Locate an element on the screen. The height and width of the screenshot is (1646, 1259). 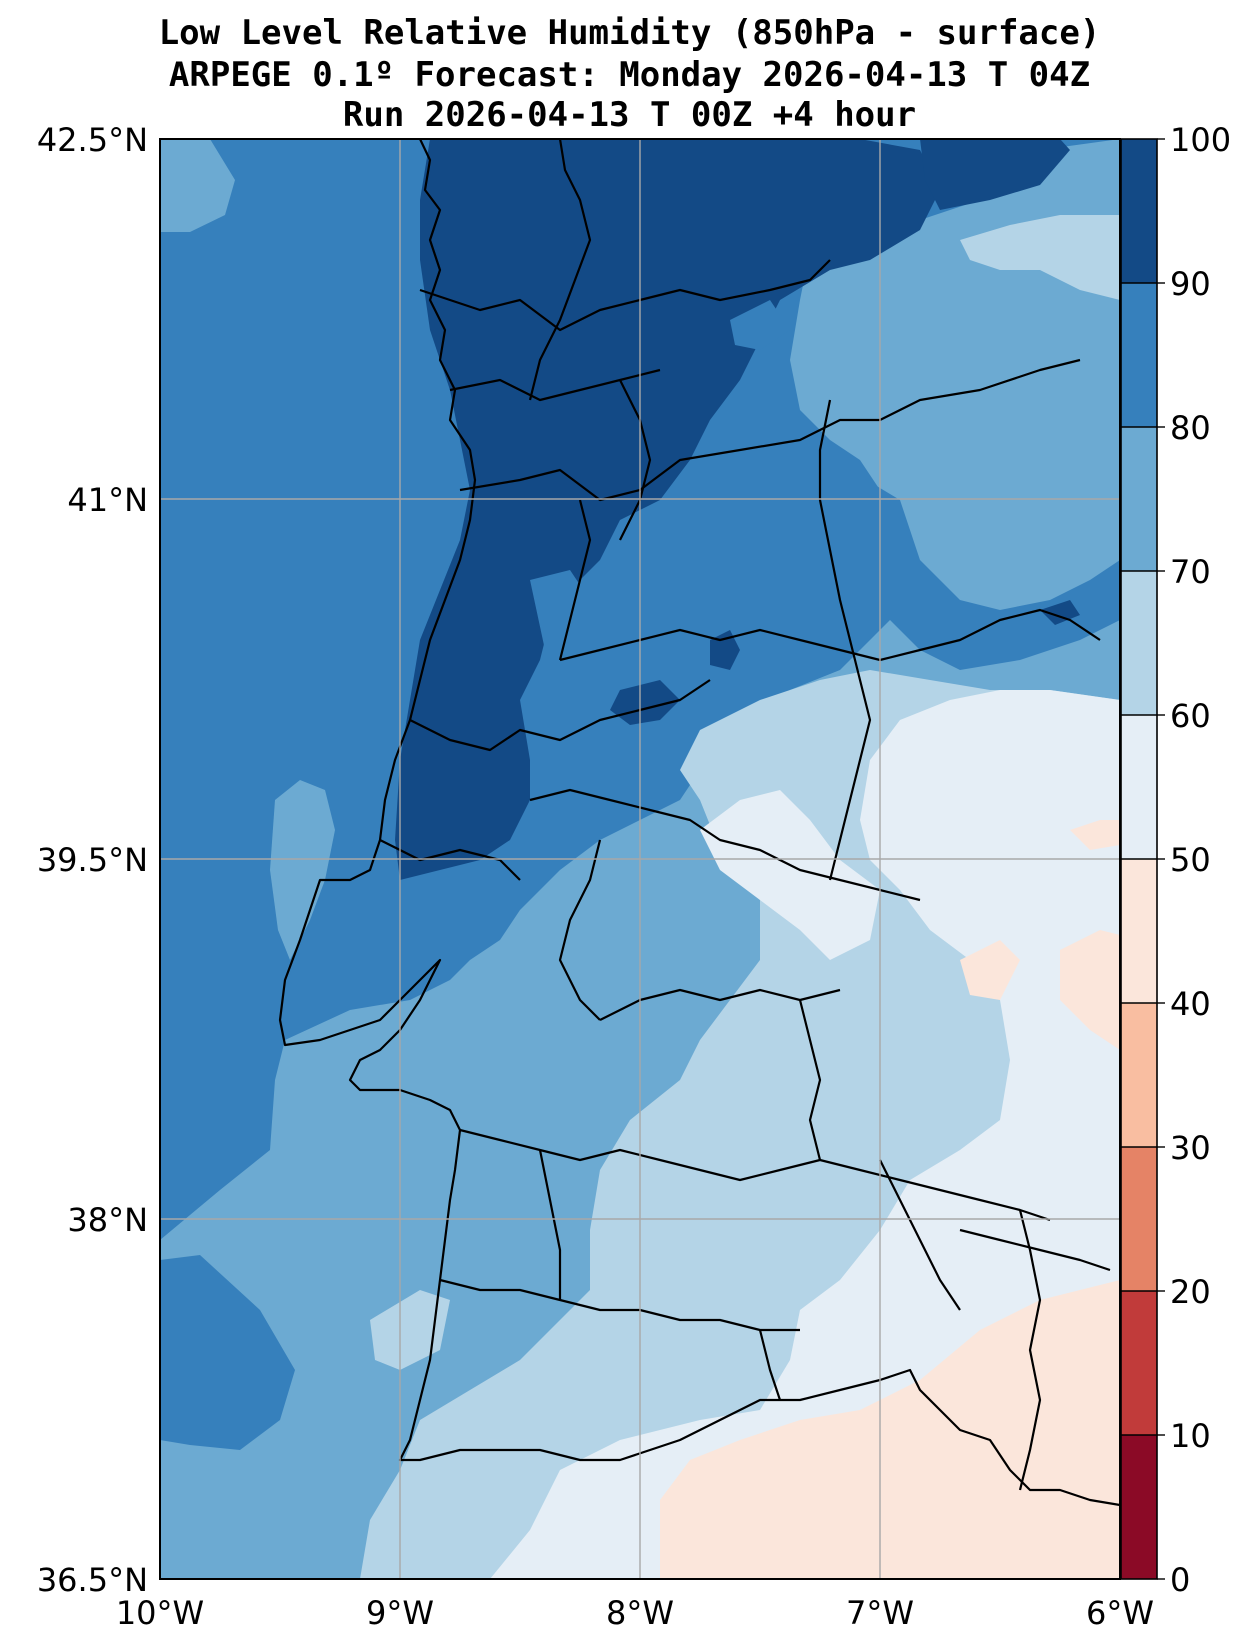
colorbar-label-0: 0 is located at coordinates (1180, 1580).